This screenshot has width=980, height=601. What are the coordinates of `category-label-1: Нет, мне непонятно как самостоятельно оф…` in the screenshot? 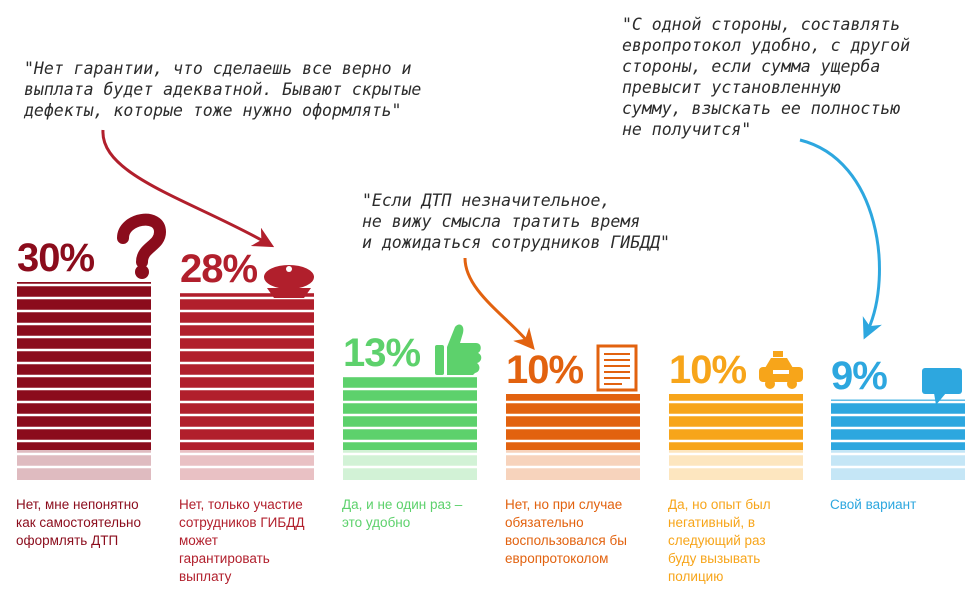 It's located at (78, 522).